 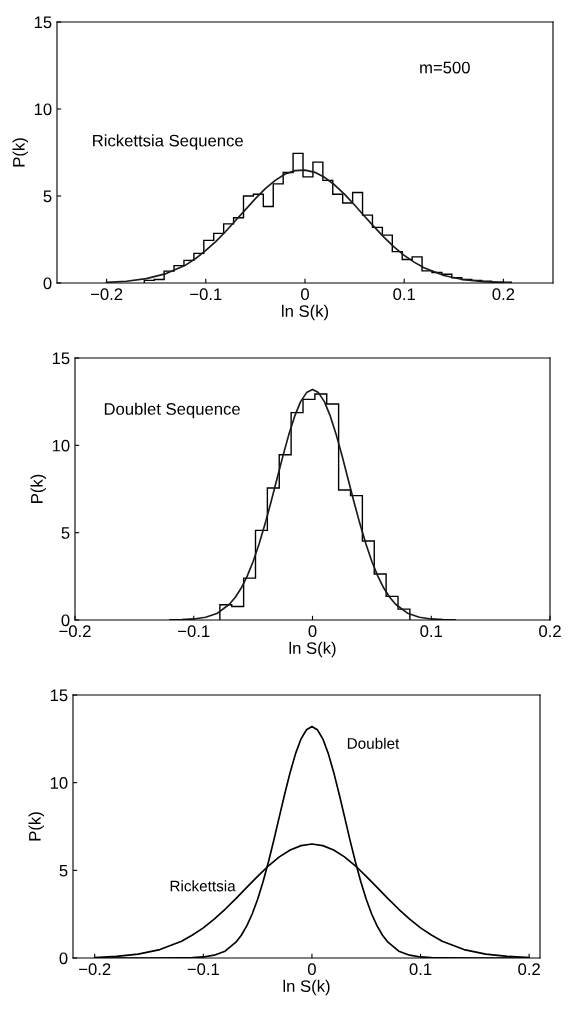 I want to click on annotation: Rickettsia Sequence, so click(x=168, y=142).